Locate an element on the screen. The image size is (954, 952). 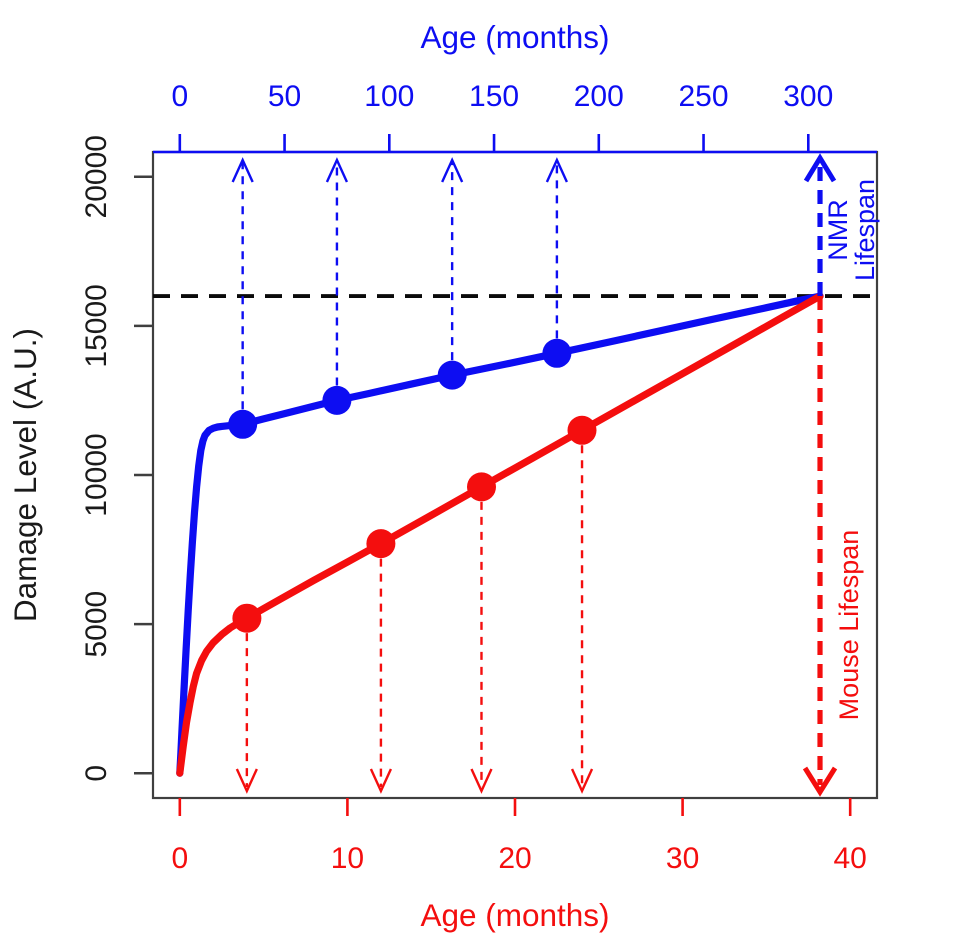
bottom-axis-tick-label: 30 is located at coordinates (682, 858).